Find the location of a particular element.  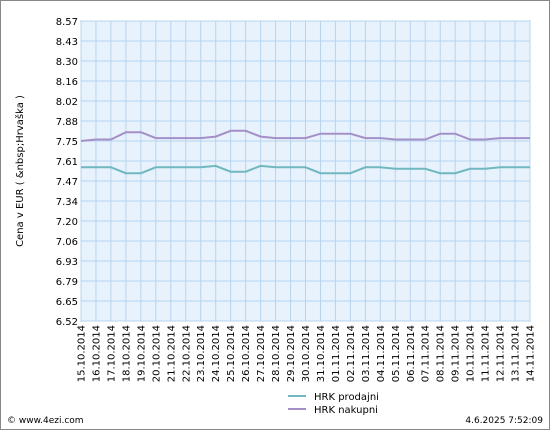

x-tick-label: 20.10.2014 is located at coordinates (156, 353).